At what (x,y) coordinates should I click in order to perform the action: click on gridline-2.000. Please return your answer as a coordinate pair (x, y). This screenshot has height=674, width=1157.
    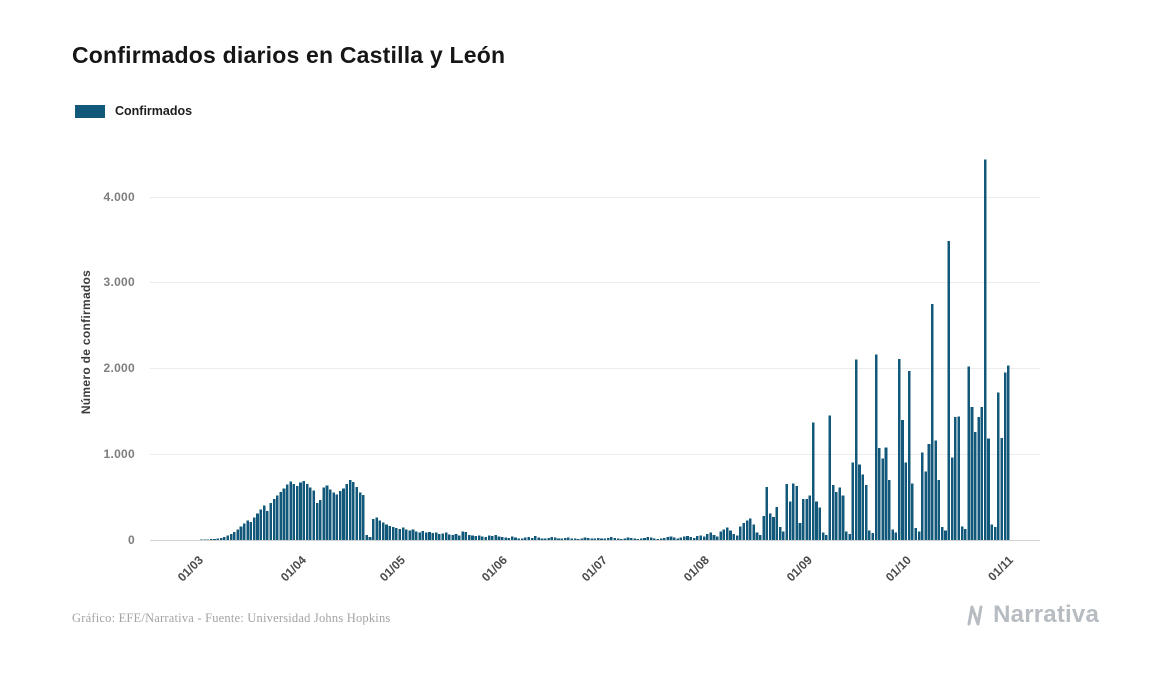
    Looking at the image, I should click on (595, 369).